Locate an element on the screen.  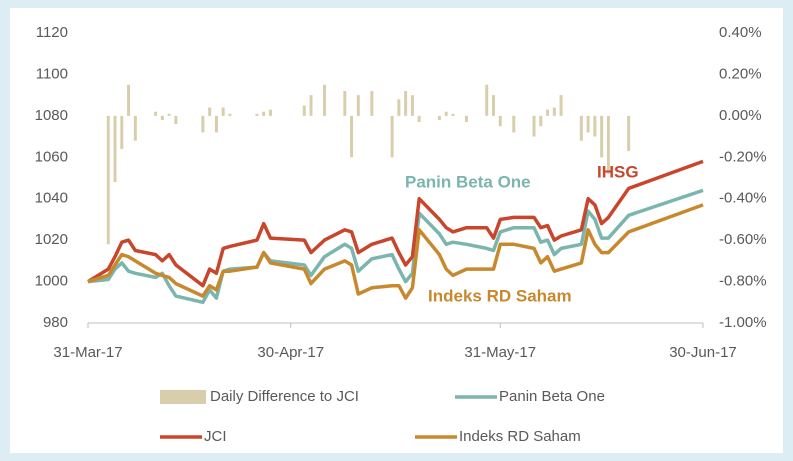
legend-swatch is located at coordinates (183, 397).